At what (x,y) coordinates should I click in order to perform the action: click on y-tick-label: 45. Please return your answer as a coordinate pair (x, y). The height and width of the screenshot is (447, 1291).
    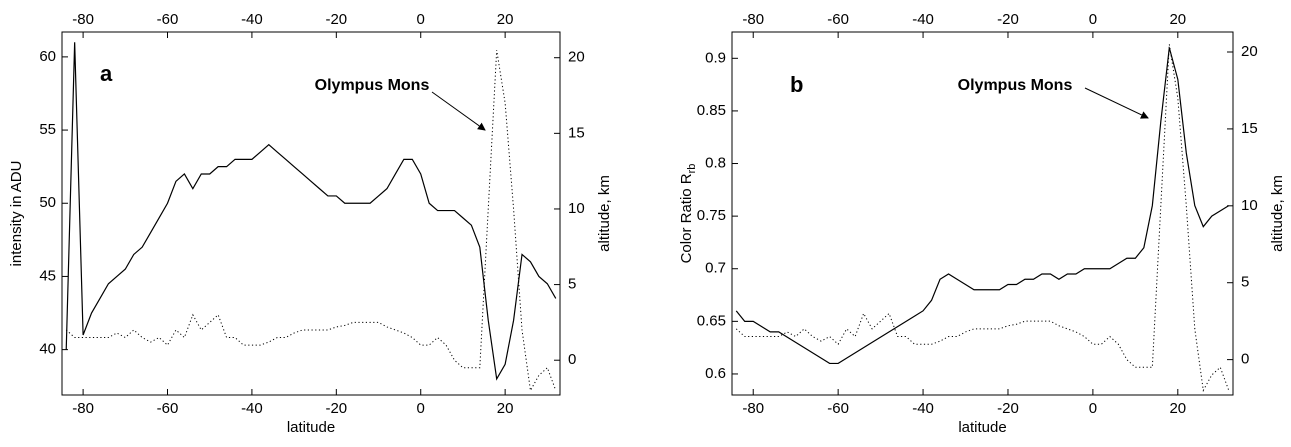
    Looking at the image, I should click on (47, 275).